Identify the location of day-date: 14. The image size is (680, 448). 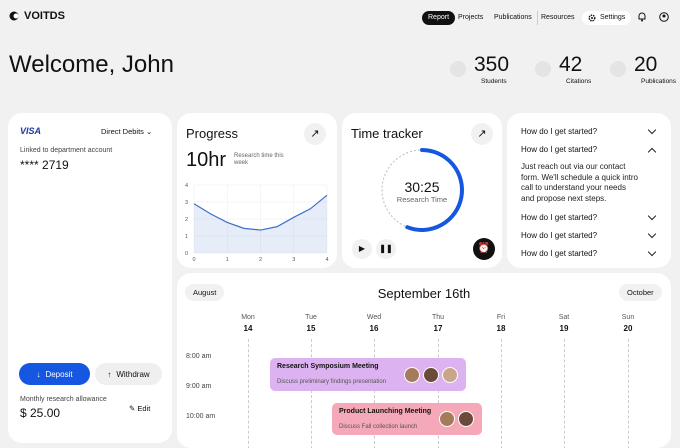
(248, 328).